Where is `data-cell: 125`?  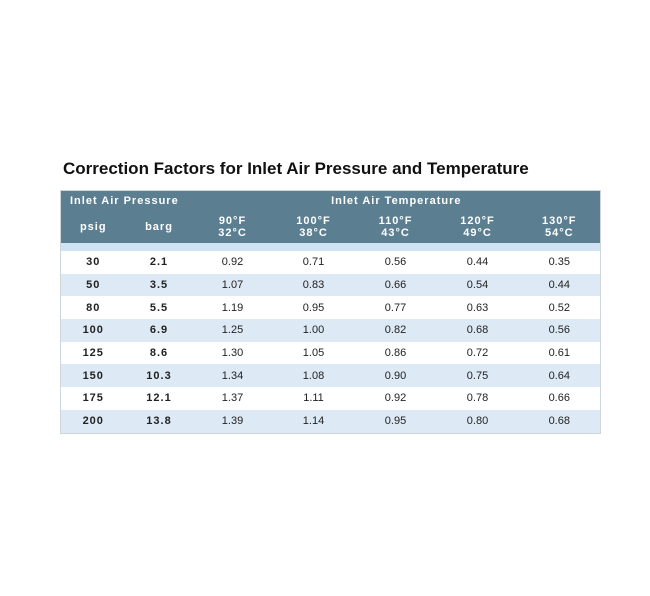 data-cell: 125 is located at coordinates (93, 353).